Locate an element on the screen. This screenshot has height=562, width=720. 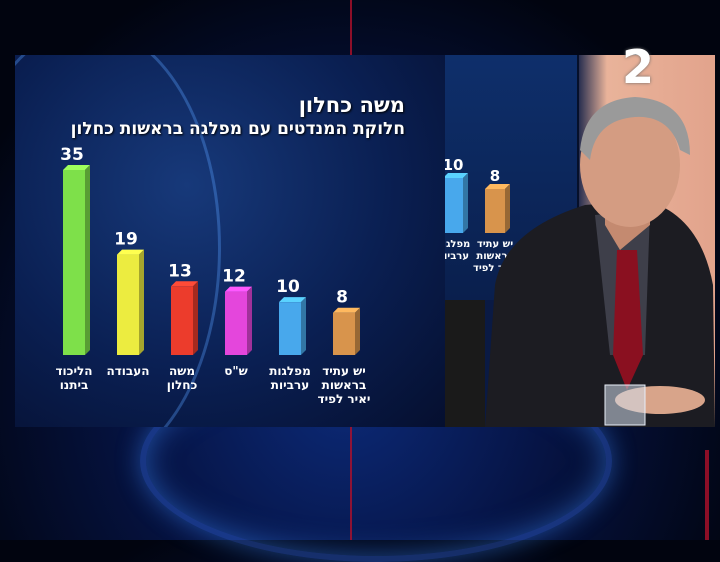
category-label: ביתנו is located at coordinates (74, 385).